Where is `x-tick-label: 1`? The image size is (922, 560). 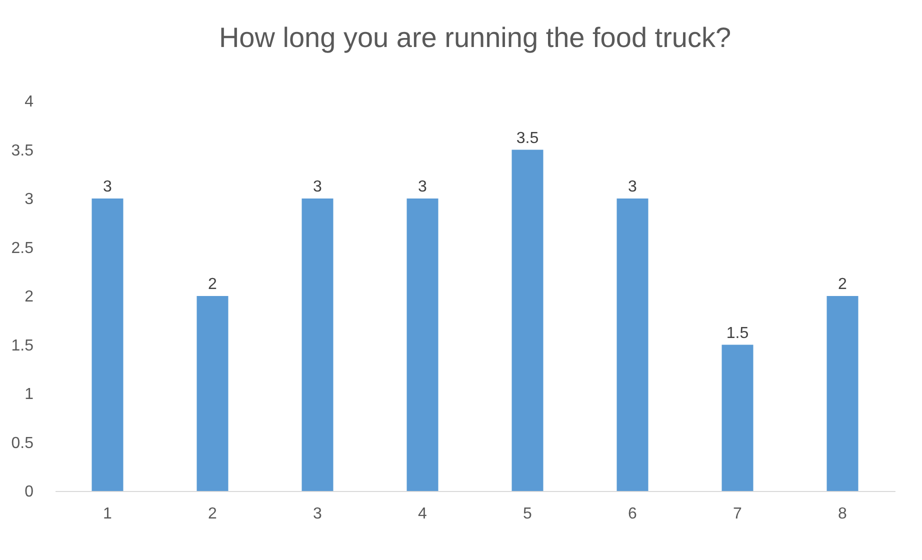
x-tick-label: 1 is located at coordinates (107, 514).